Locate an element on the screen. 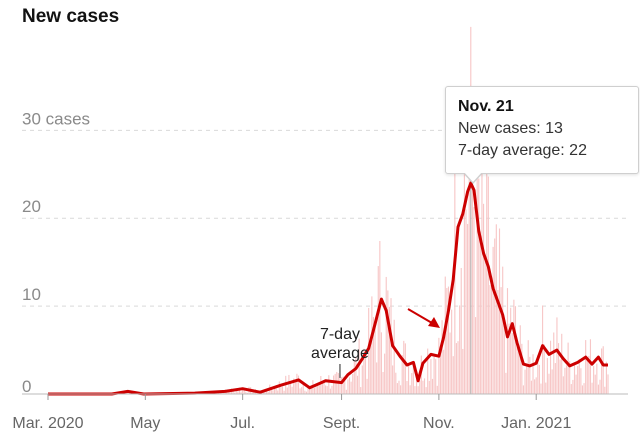  y-tick-label: 30 cases is located at coordinates (56, 118).